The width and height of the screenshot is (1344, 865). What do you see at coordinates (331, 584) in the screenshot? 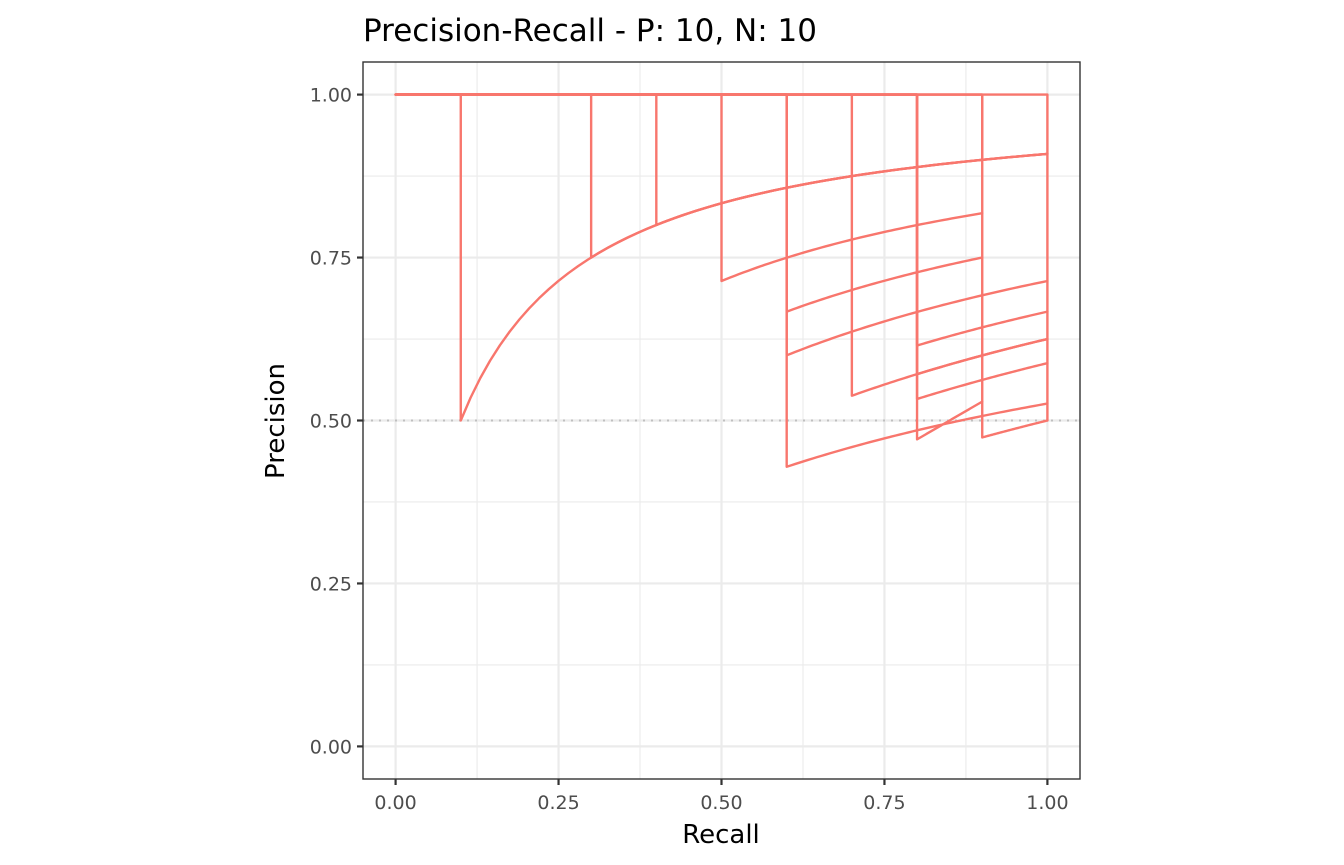
I see `y-tick-label: 0.25` at bounding box center [331, 584].